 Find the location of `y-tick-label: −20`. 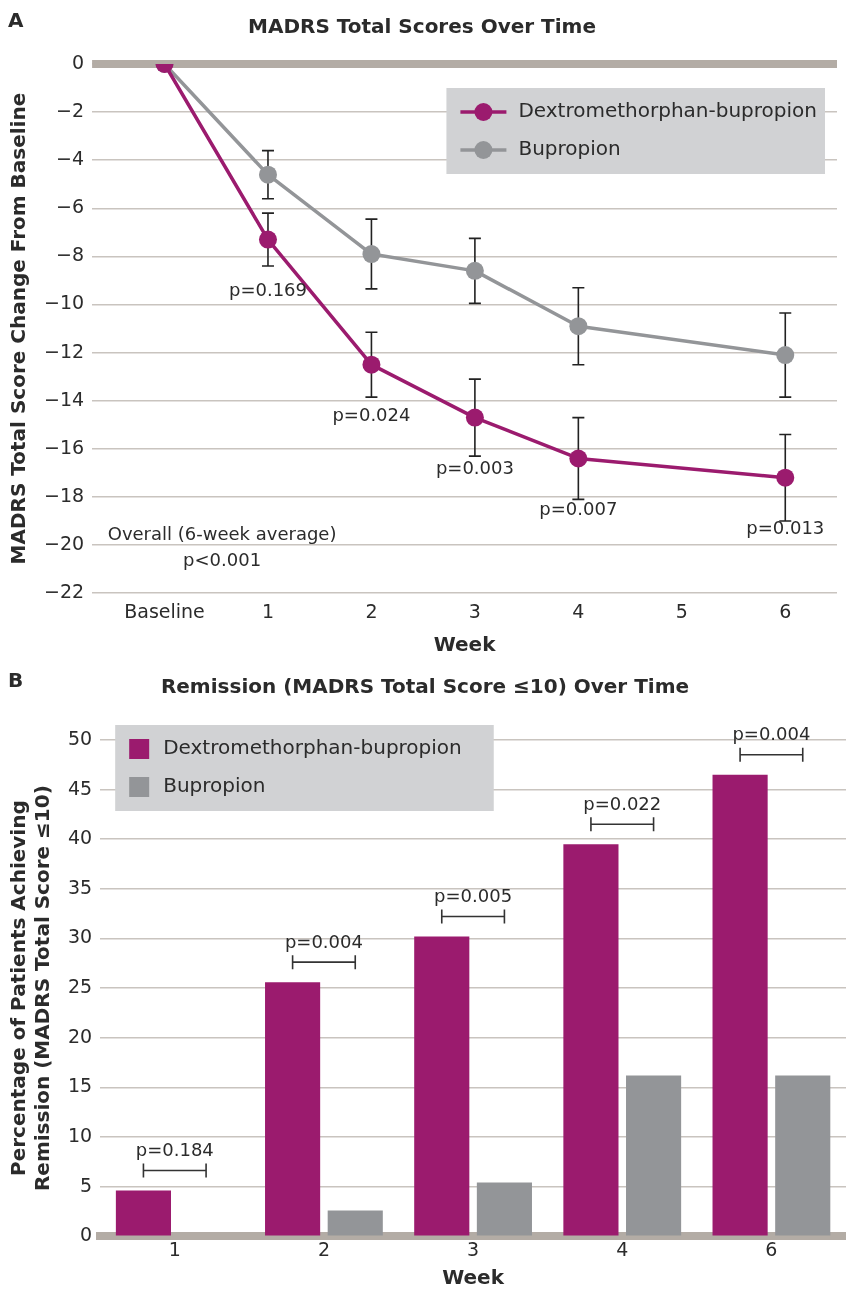

y-tick-label: −20 is located at coordinates (64, 543).